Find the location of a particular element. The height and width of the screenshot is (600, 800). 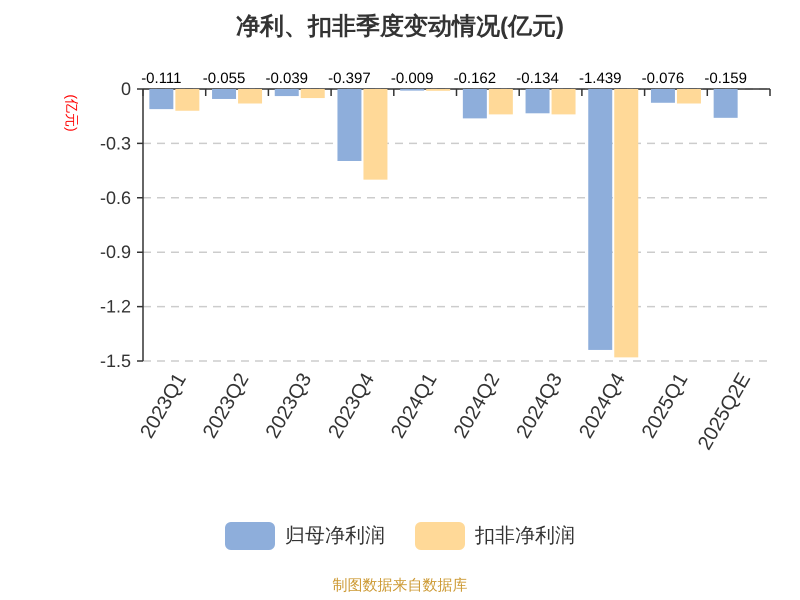

y-tick-label: -0.3 is located at coordinates (115, 143).